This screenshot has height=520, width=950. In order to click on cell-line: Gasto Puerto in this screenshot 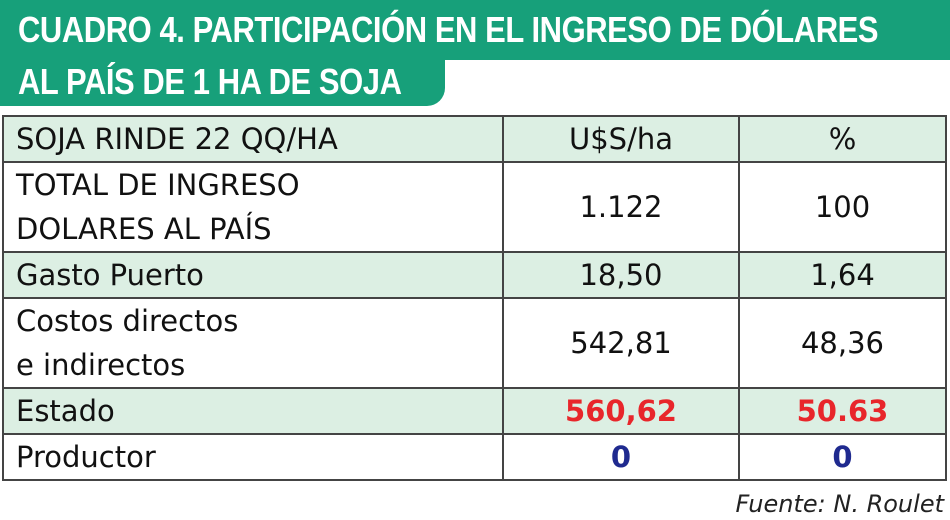, I will do `click(110, 275)`.